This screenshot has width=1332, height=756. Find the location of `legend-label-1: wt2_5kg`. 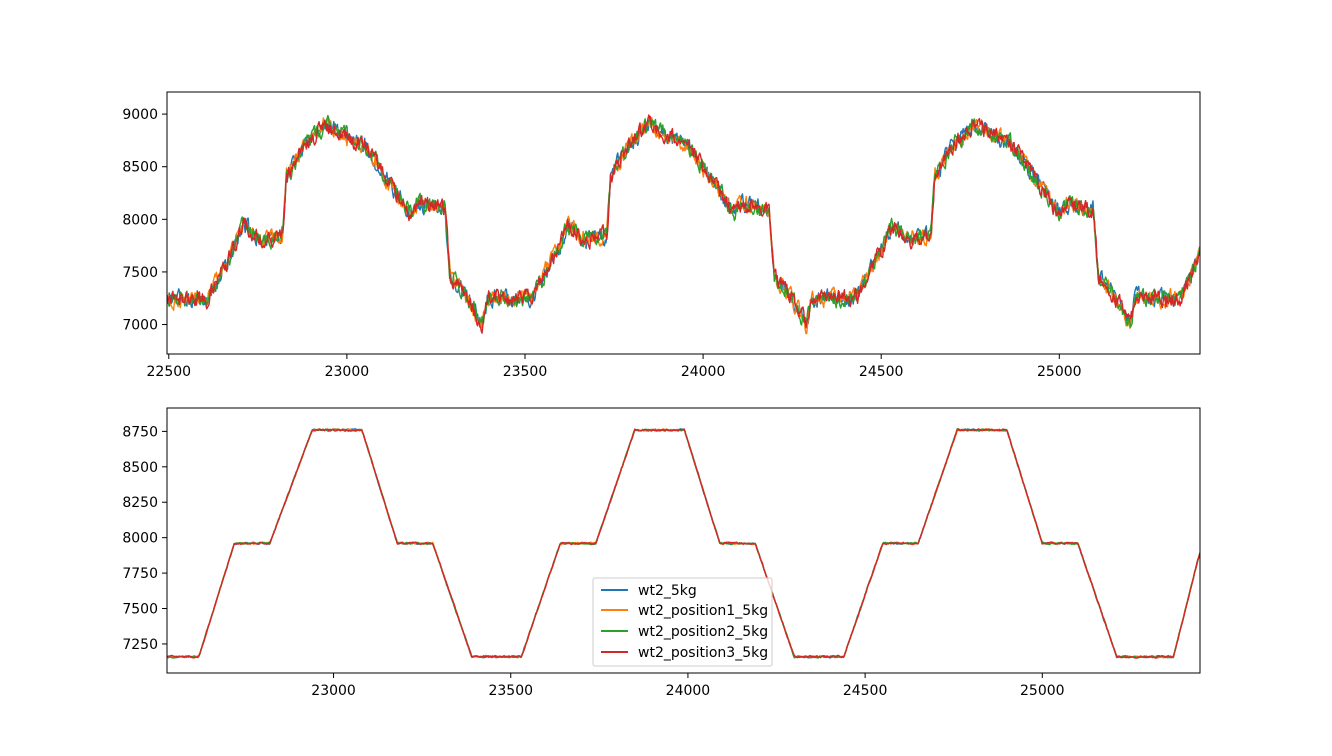

legend-label-1: wt2_5kg is located at coordinates (667, 591).